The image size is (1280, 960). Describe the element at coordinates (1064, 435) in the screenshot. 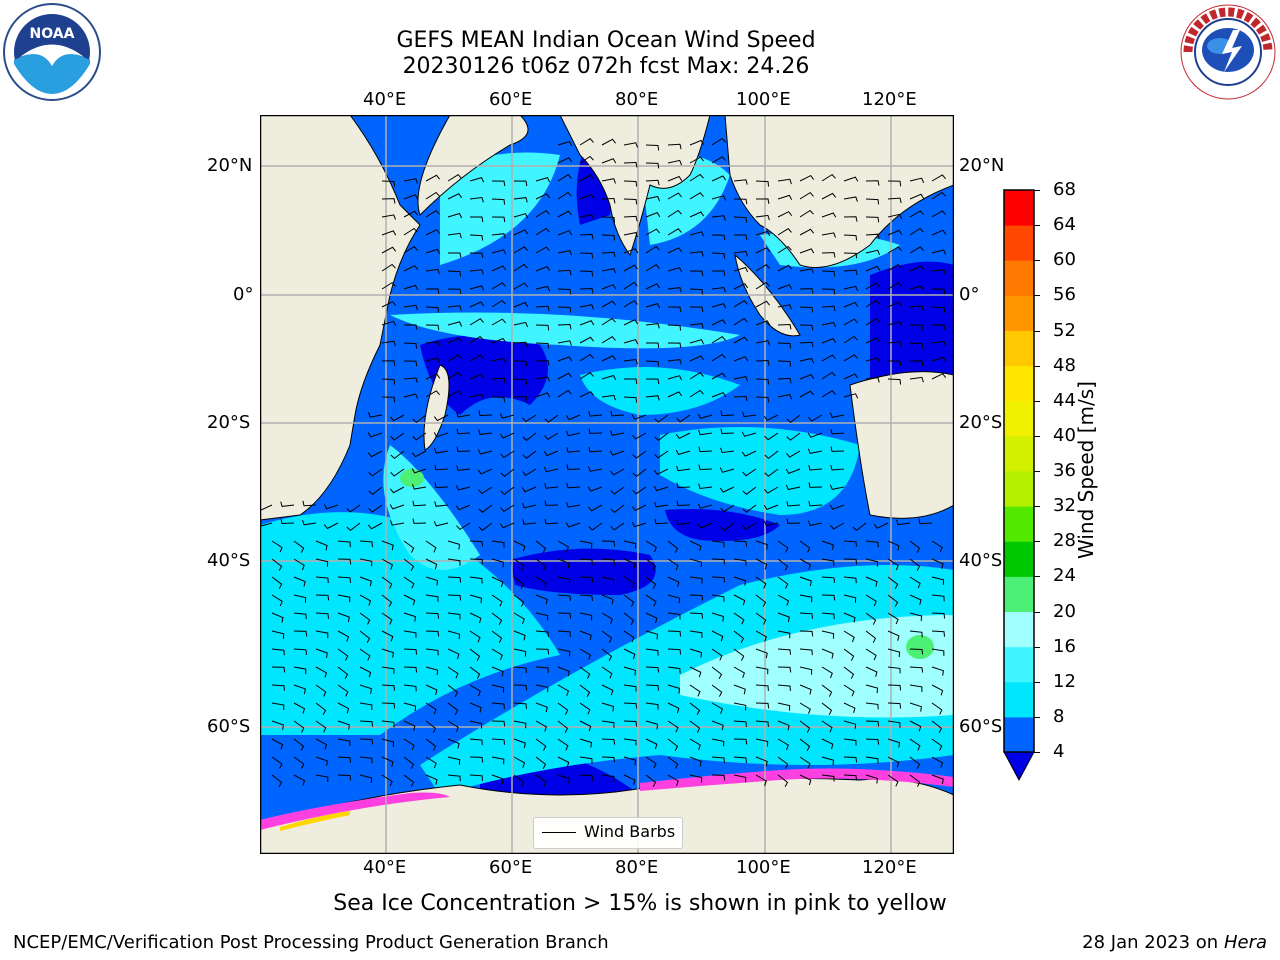

I see `colorbar-tick-label: 40` at that location.